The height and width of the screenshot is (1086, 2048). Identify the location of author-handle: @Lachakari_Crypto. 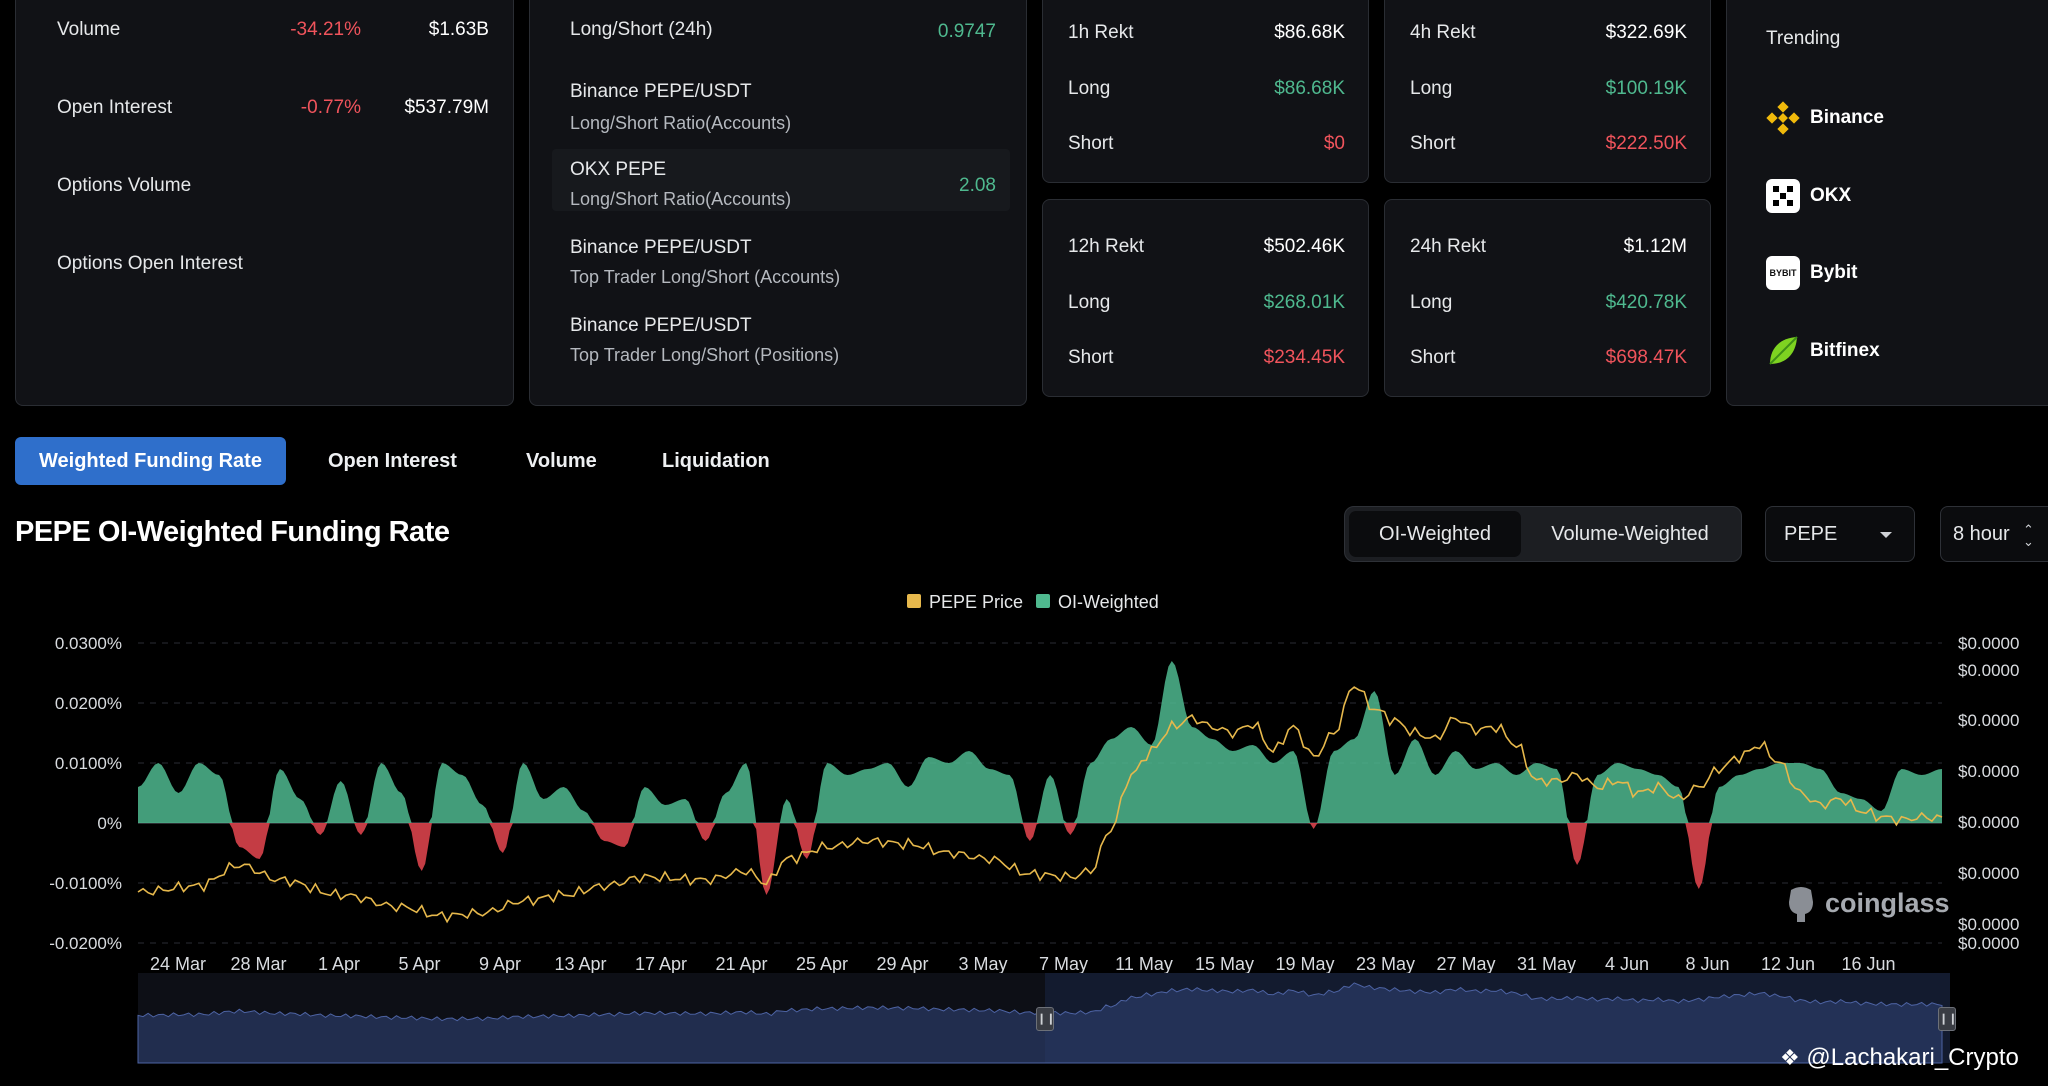
(1912, 1057).